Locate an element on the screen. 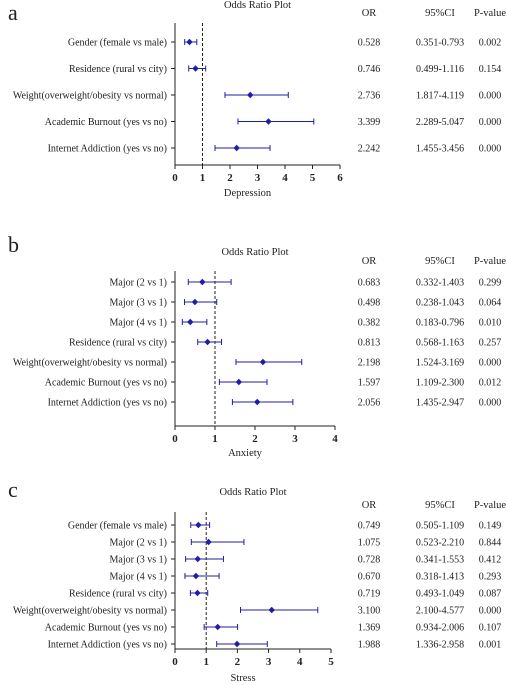  or-value: 0.683 is located at coordinates (369, 283).